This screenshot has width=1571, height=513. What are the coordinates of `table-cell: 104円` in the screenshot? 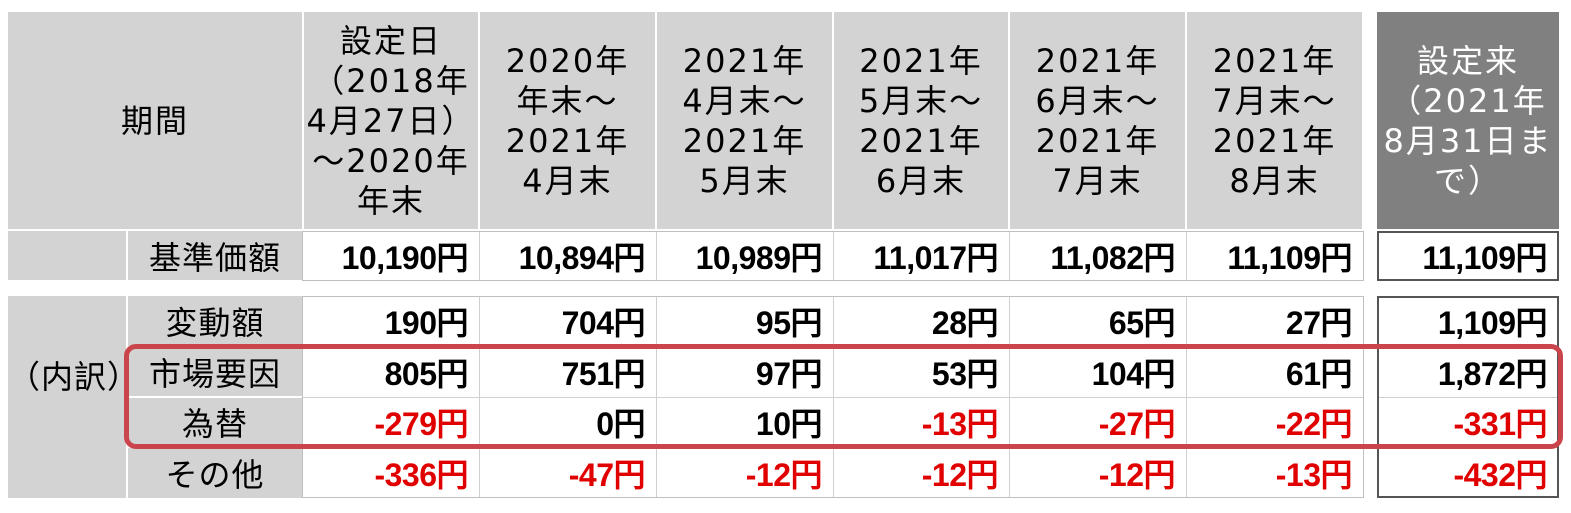 It's located at (1097, 372).